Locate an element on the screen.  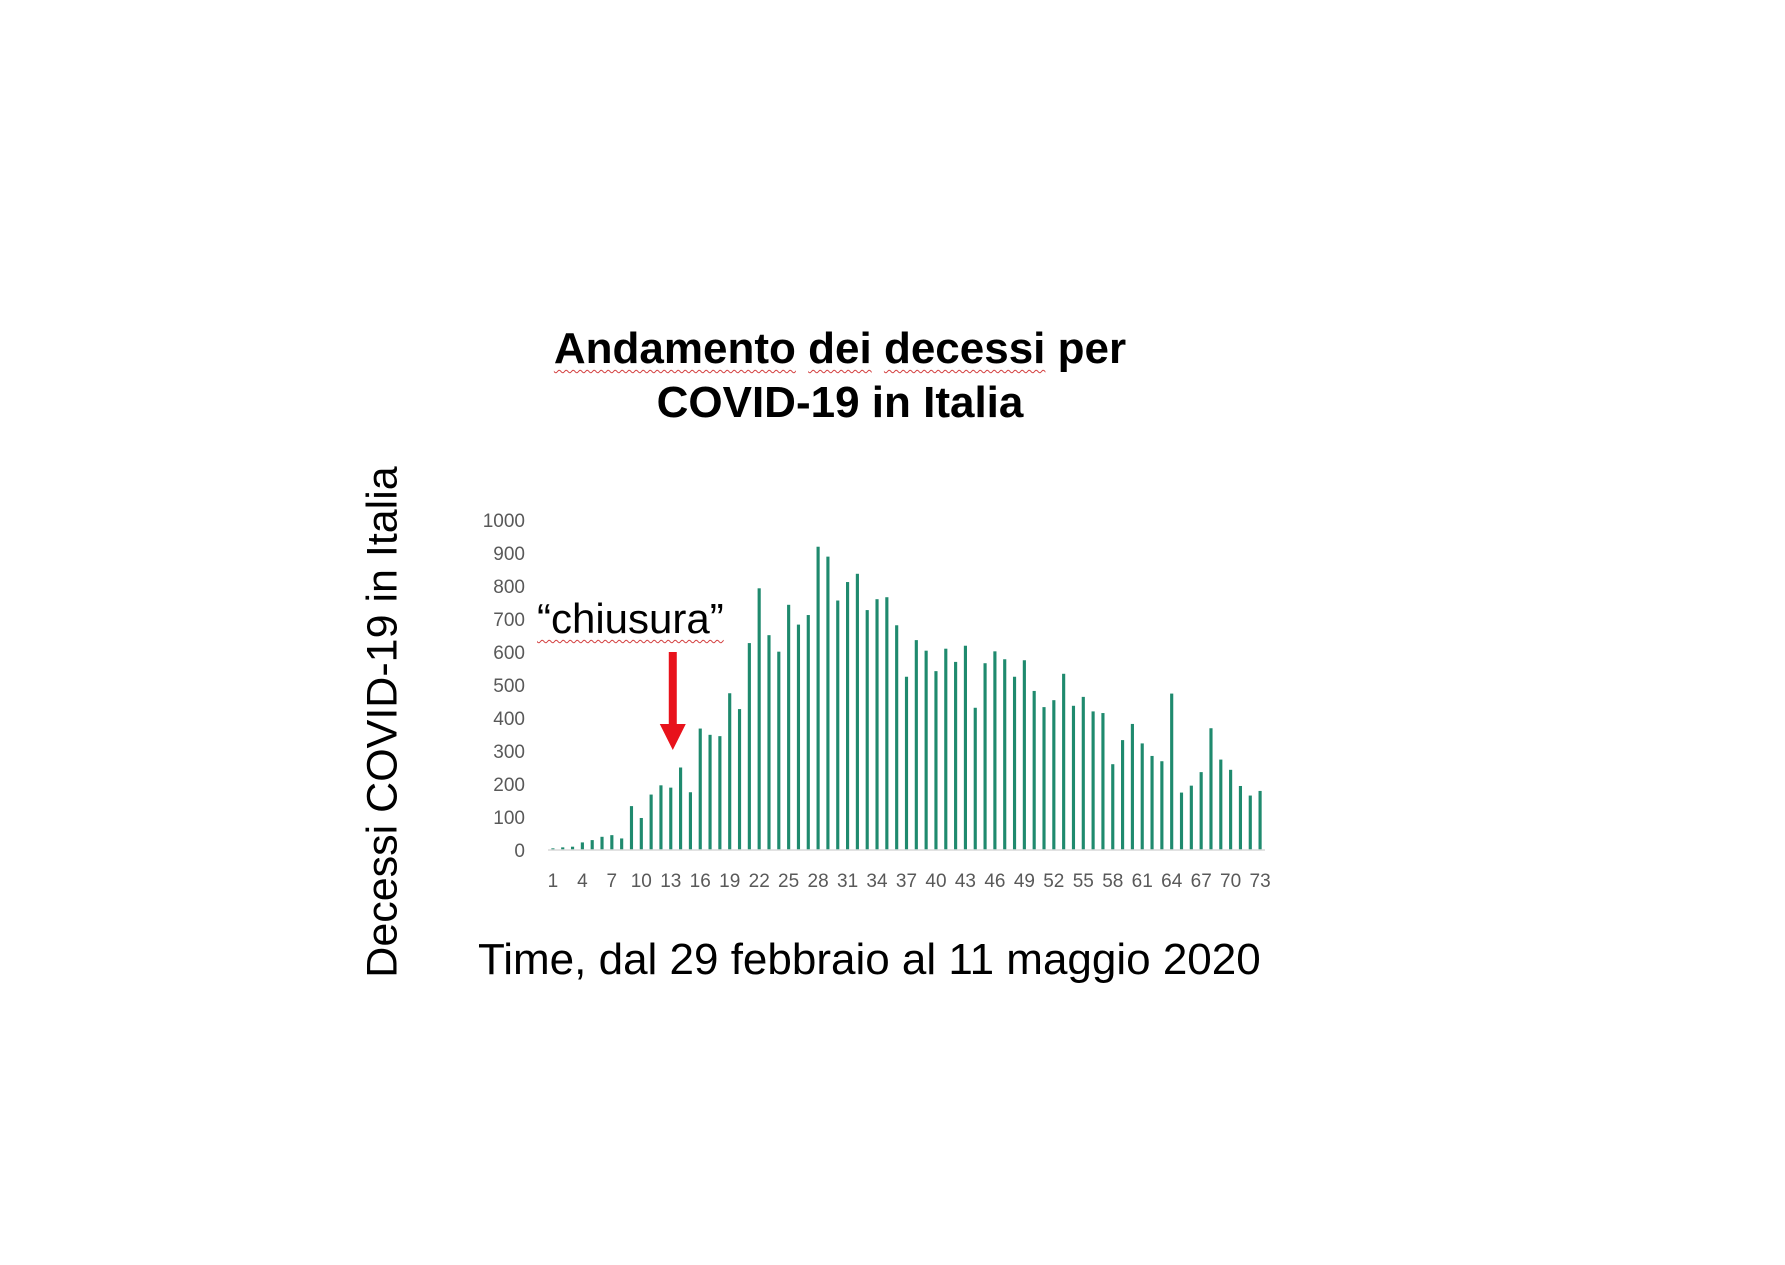
y-tick-label: 700 is located at coordinates (509, 620).